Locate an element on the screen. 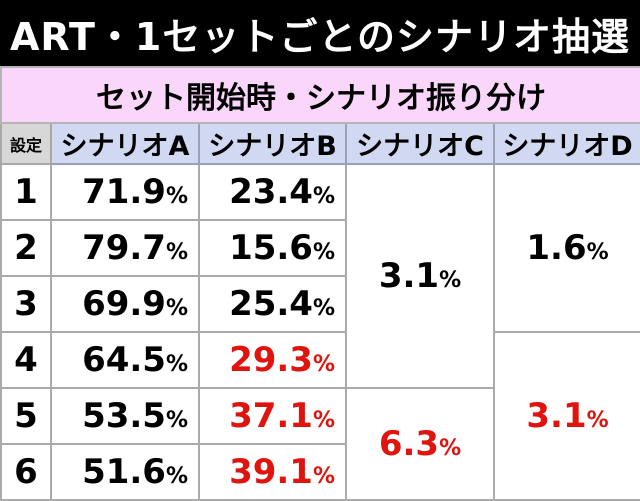  header-scenario-a: シナリオA is located at coordinates (125, 143).